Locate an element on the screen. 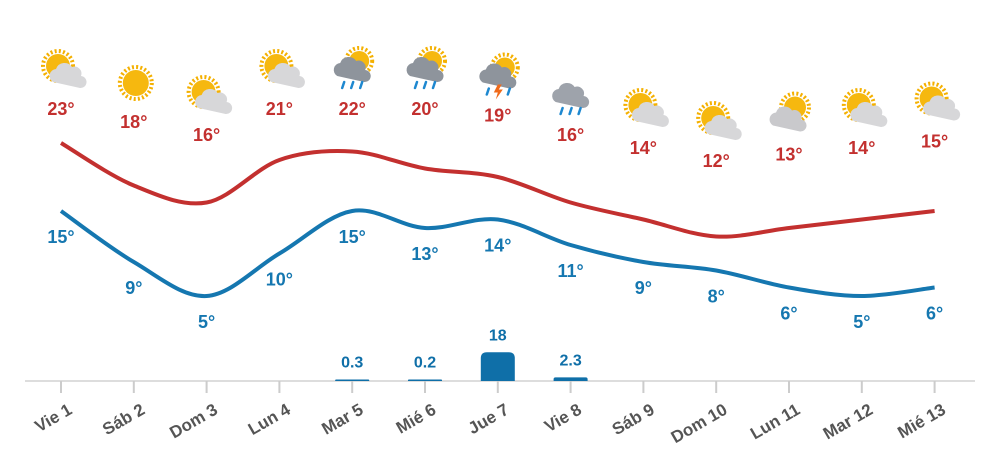 This screenshot has width=1003, height=467. x-tick-label: Lun 4 is located at coordinates (269, 419).